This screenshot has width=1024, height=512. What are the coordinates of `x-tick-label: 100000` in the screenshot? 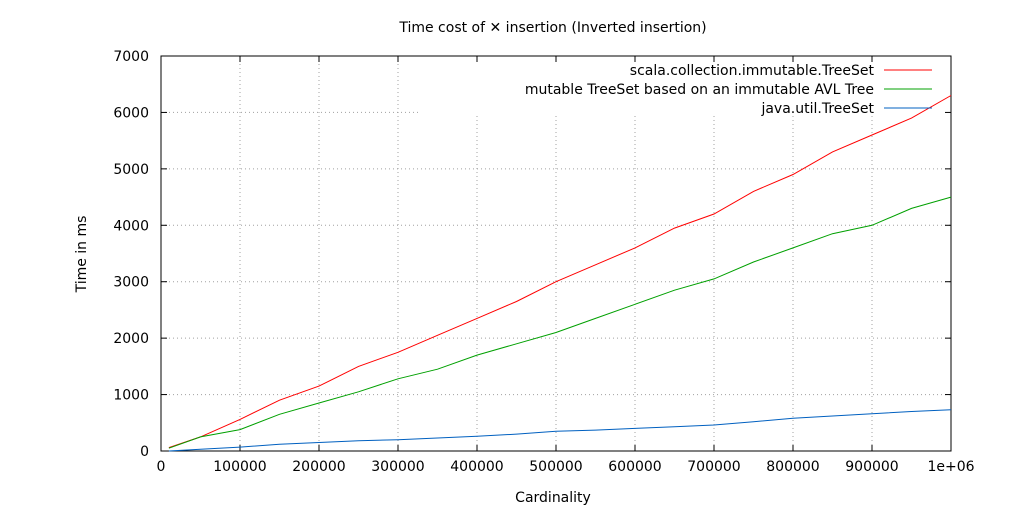 It's located at (239, 467).